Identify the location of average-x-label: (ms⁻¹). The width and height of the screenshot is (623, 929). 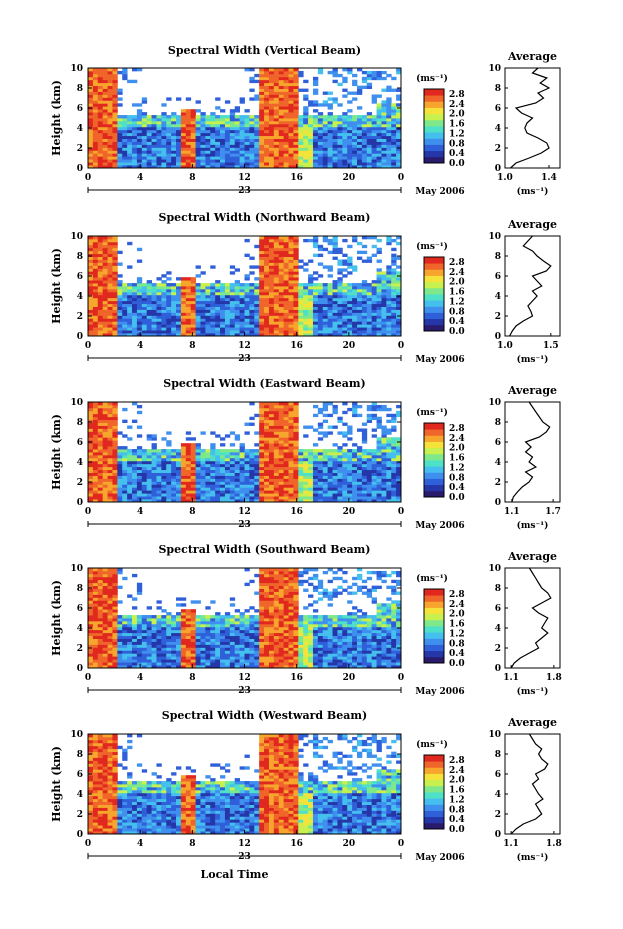
(533, 359).